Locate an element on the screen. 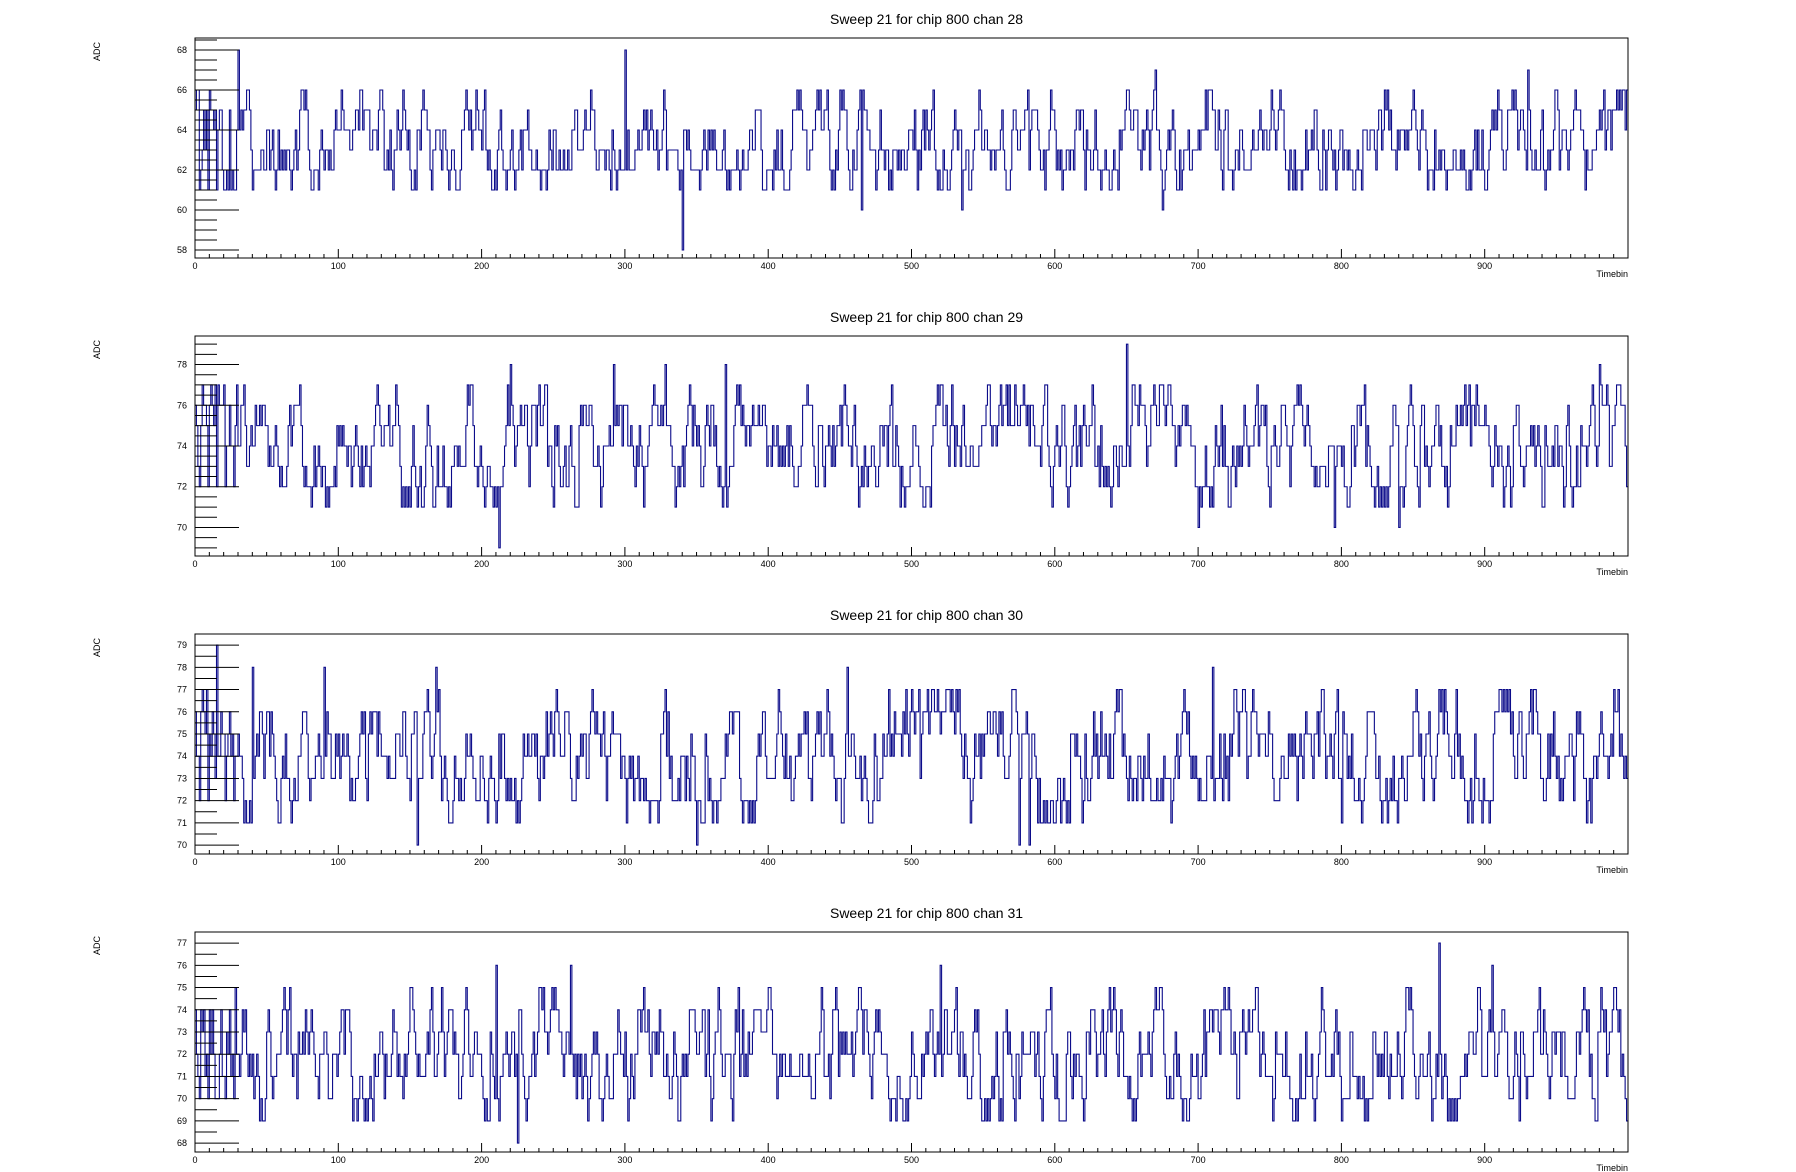  chart-title: Sweep 21 for chip 800 chan 31 is located at coordinates (926, 913).